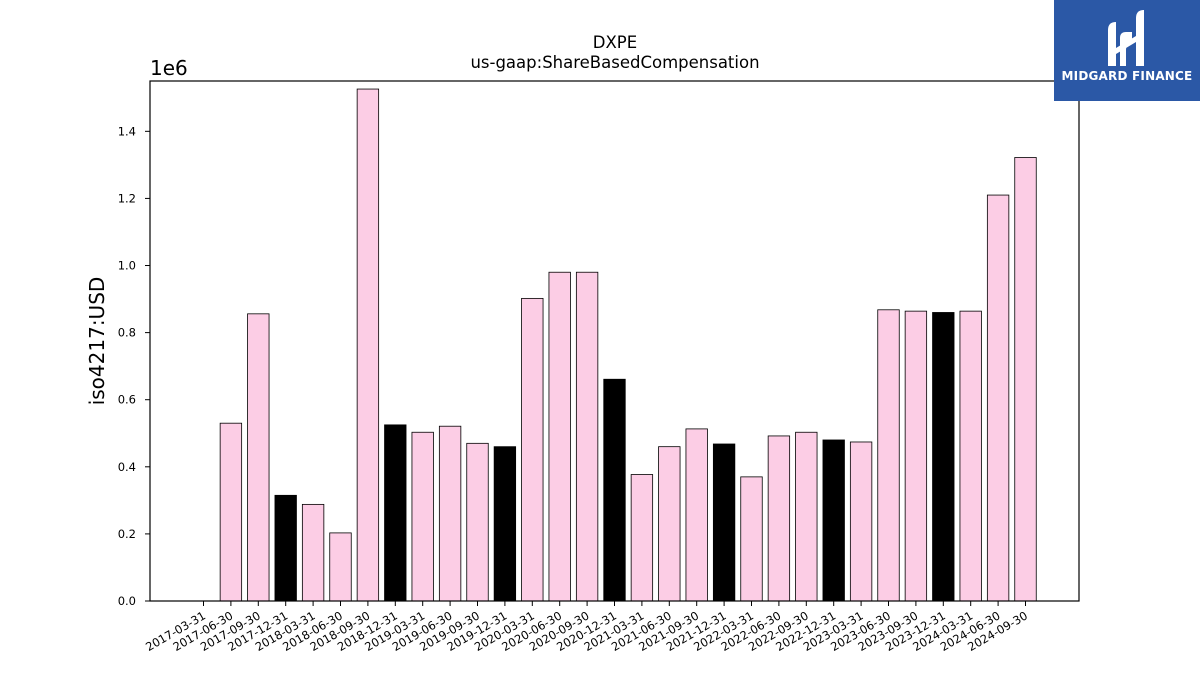 The height and width of the screenshot is (675, 1200). I want to click on chart-title: DXPE, so click(615, 42).